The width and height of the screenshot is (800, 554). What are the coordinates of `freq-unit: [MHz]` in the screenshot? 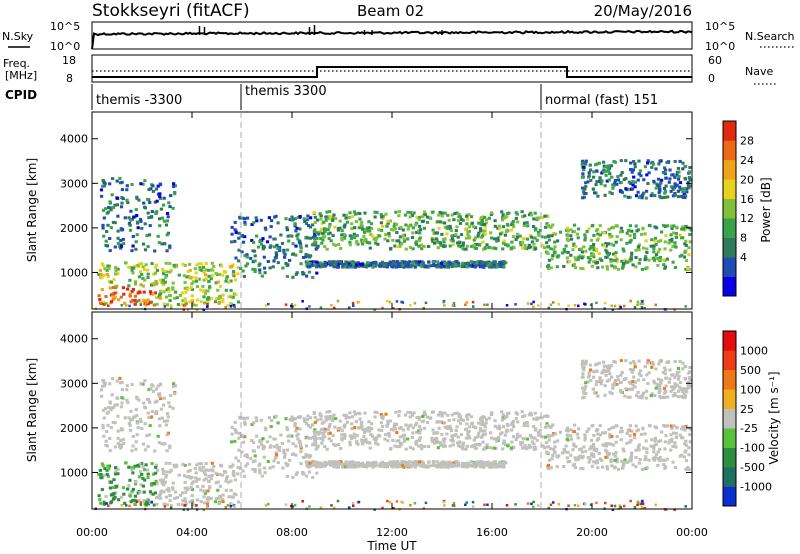 It's located at (21, 75).